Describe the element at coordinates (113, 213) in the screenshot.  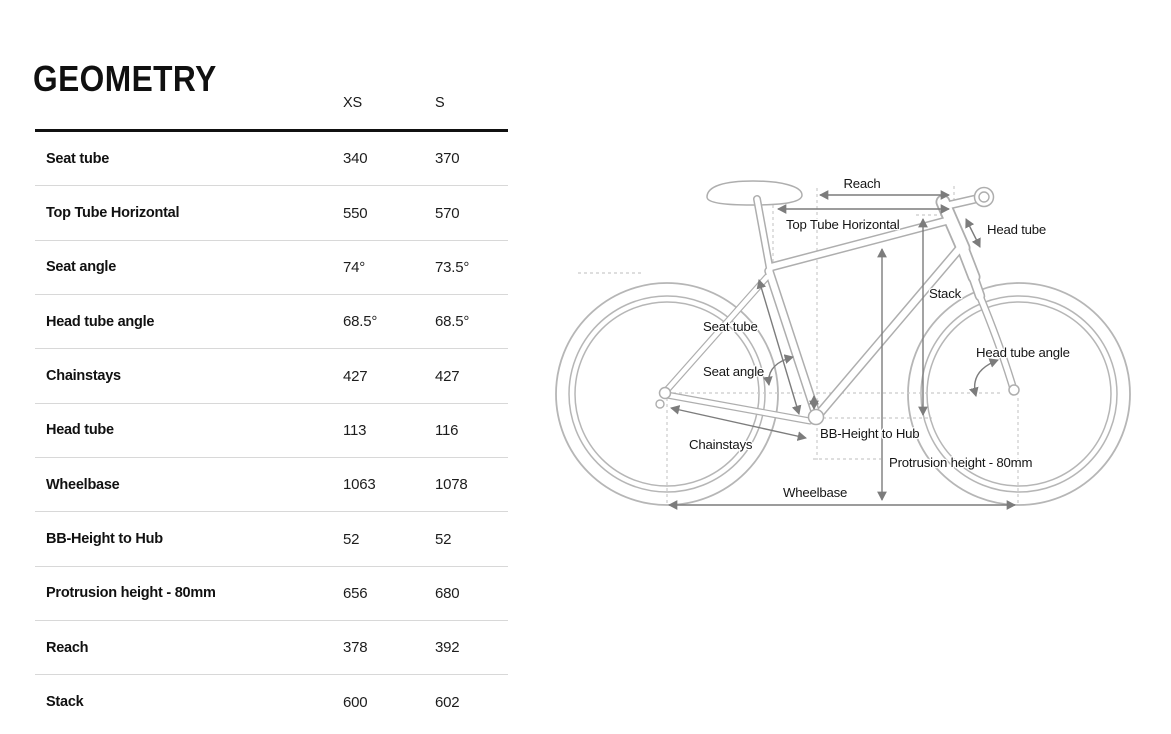
I see `row-label: Top Tube Horizontal` at that location.